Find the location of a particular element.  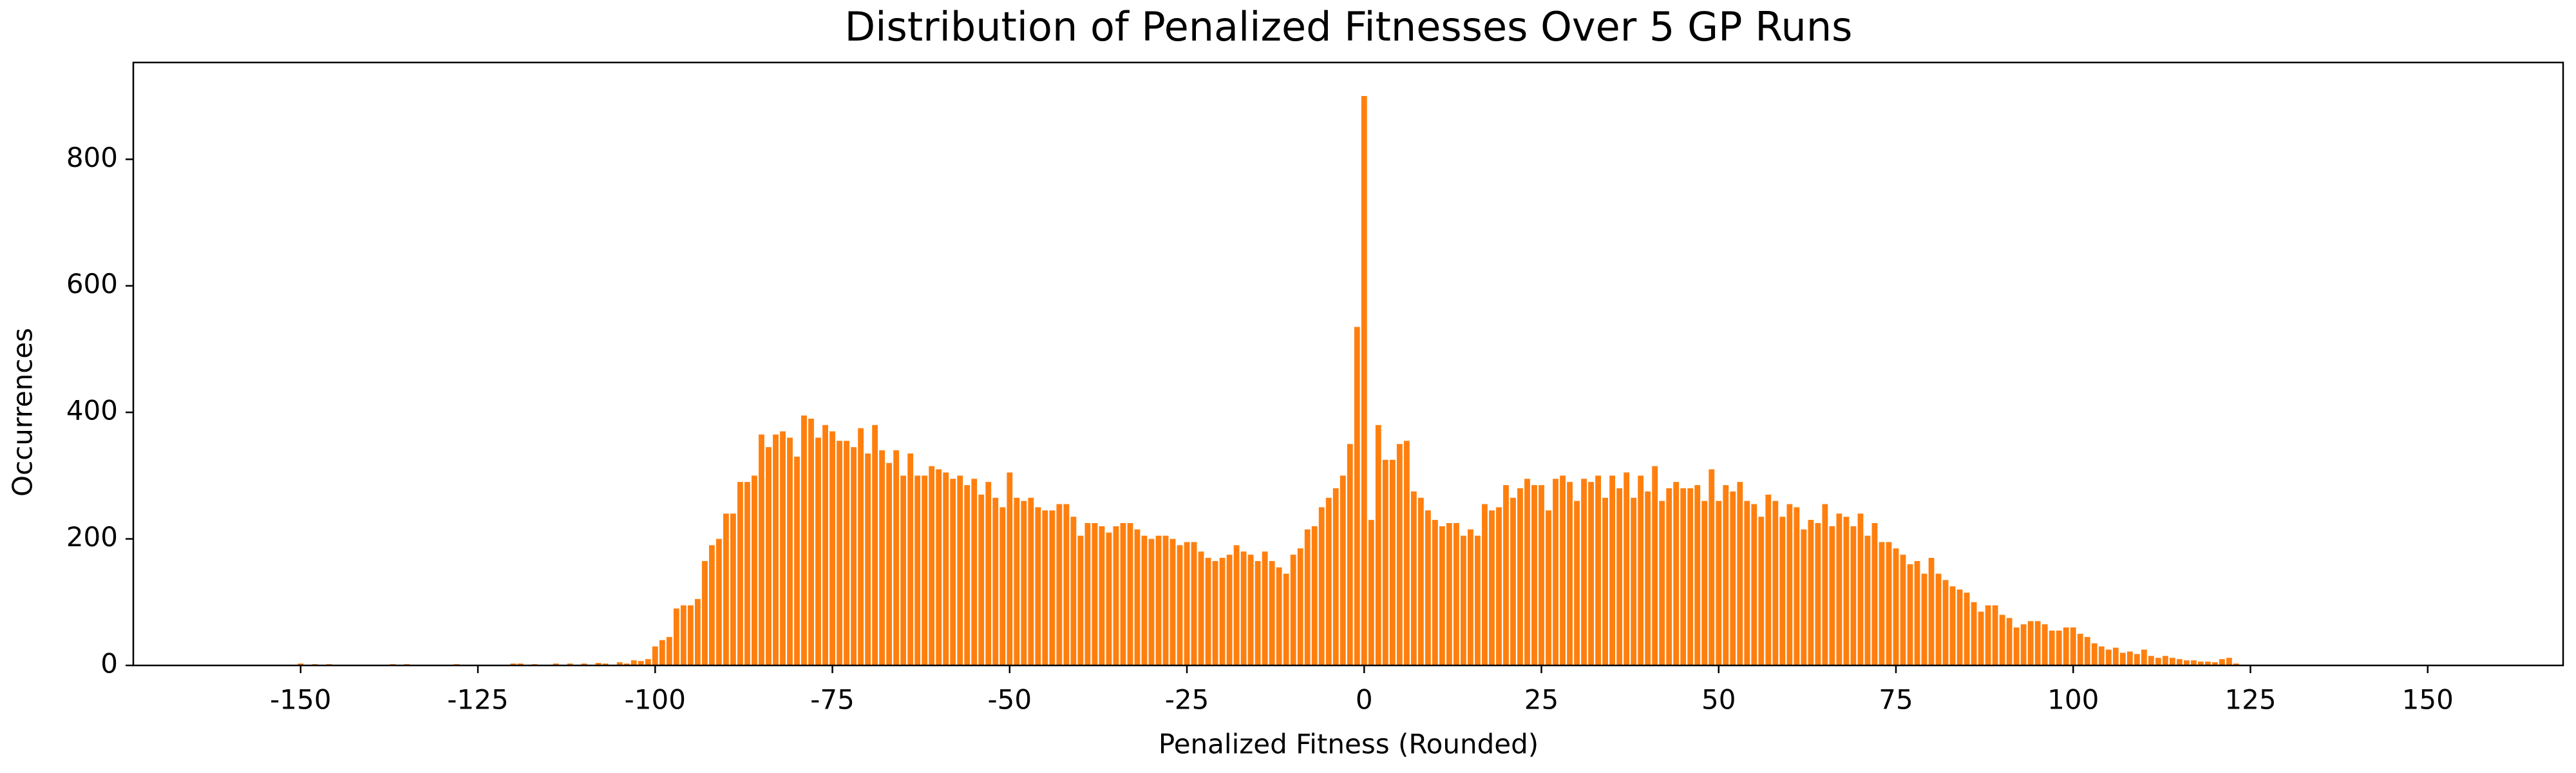

x-tick-label: -75 is located at coordinates (833, 700).